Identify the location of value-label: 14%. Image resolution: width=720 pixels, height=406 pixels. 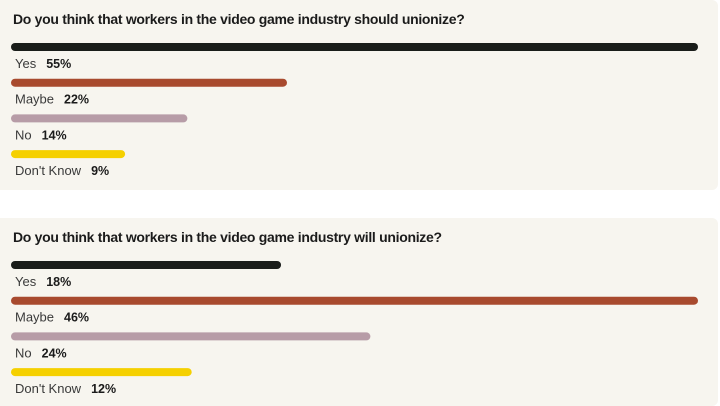
(54, 135).